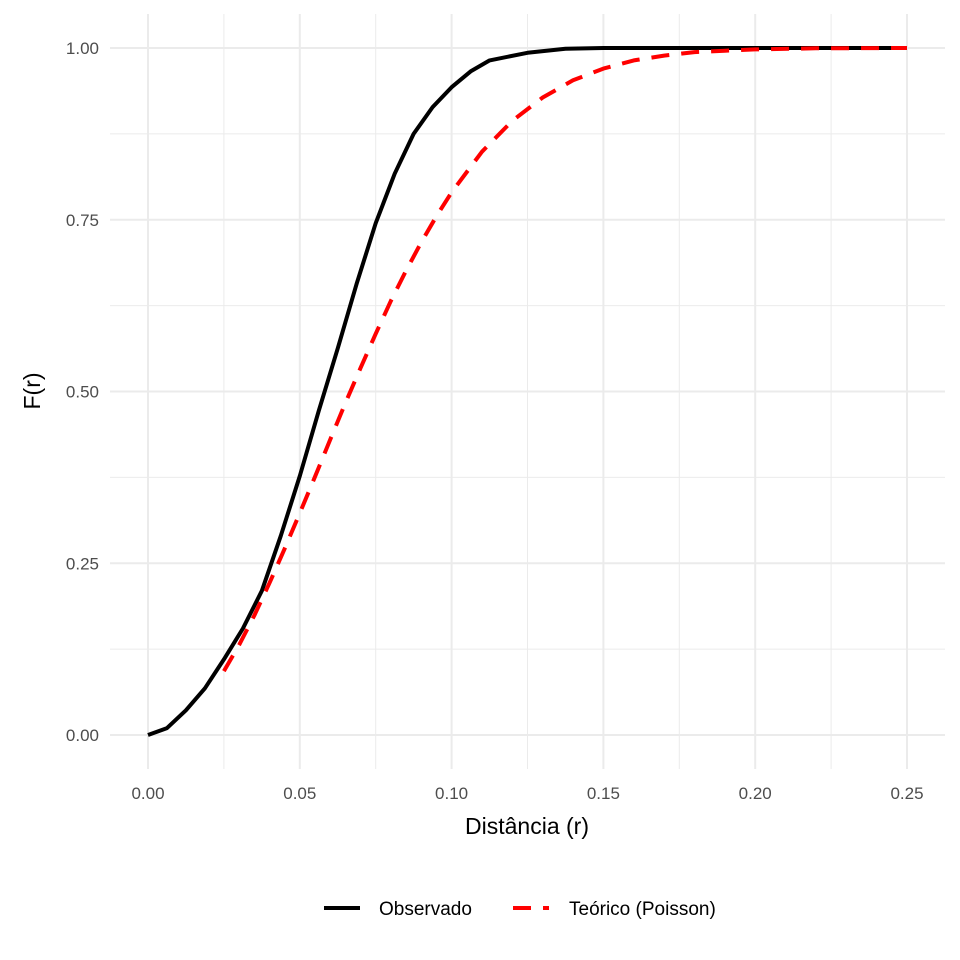 The image size is (960, 960). Describe the element at coordinates (299, 793) in the screenshot. I see `x-tick-label: 0.05` at that location.